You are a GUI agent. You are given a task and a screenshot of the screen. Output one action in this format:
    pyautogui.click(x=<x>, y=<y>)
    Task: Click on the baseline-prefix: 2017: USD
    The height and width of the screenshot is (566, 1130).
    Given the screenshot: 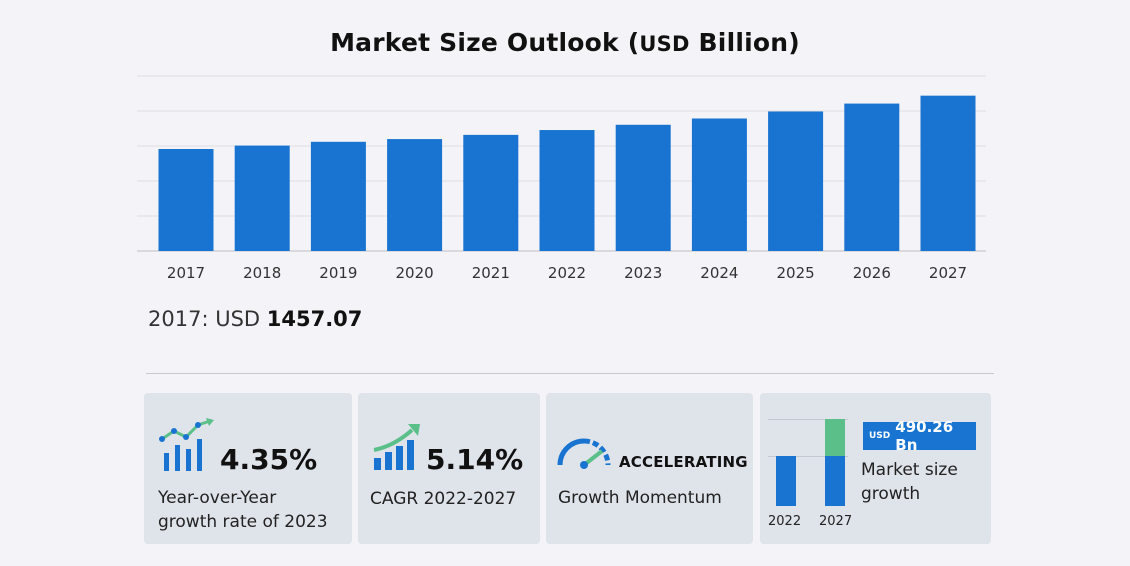 What is the action you would take?
    pyautogui.click(x=207, y=319)
    